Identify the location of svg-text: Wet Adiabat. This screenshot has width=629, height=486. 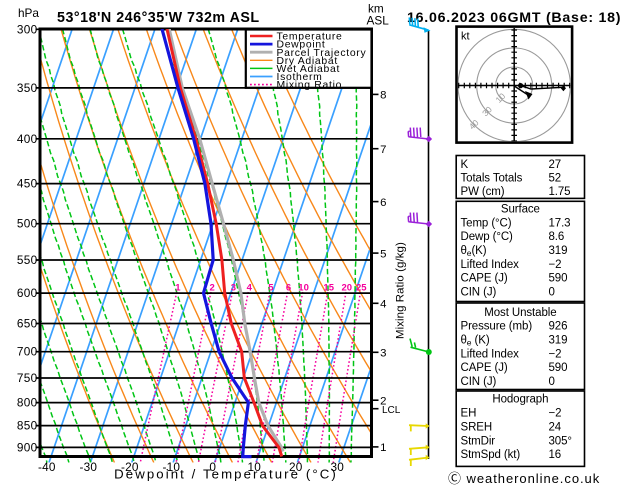
(309, 69).